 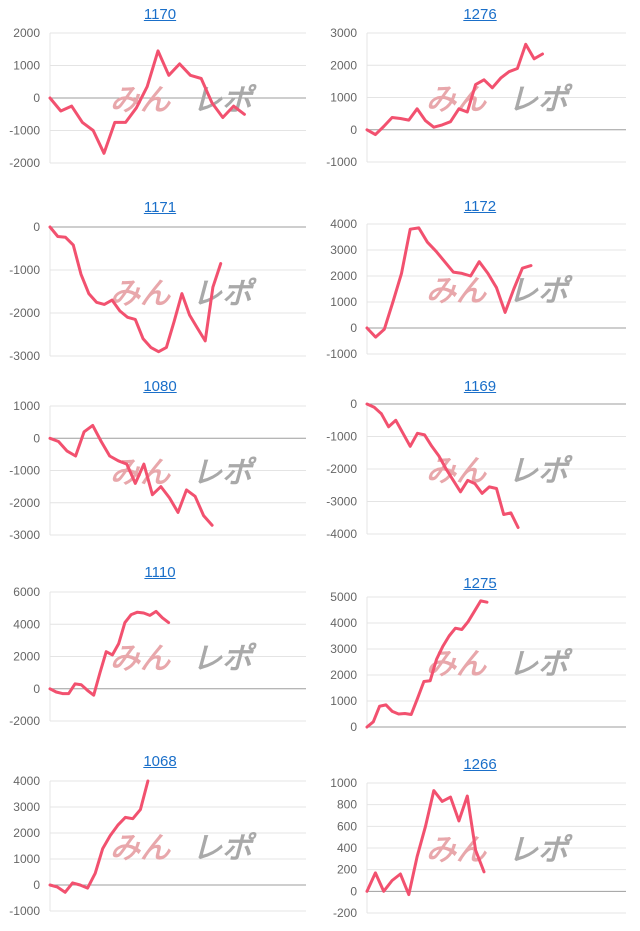 I want to click on chart-svg: 1000 0 -1000 -2000 -3000 みん レポ, so click(x=157, y=470).